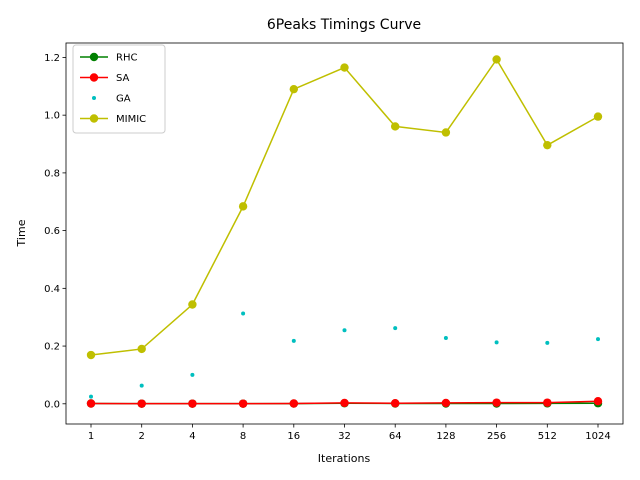 The image size is (640, 480). Describe the element at coordinates (293, 436) in the screenshot. I see `x-tick-label-16: 16` at that location.